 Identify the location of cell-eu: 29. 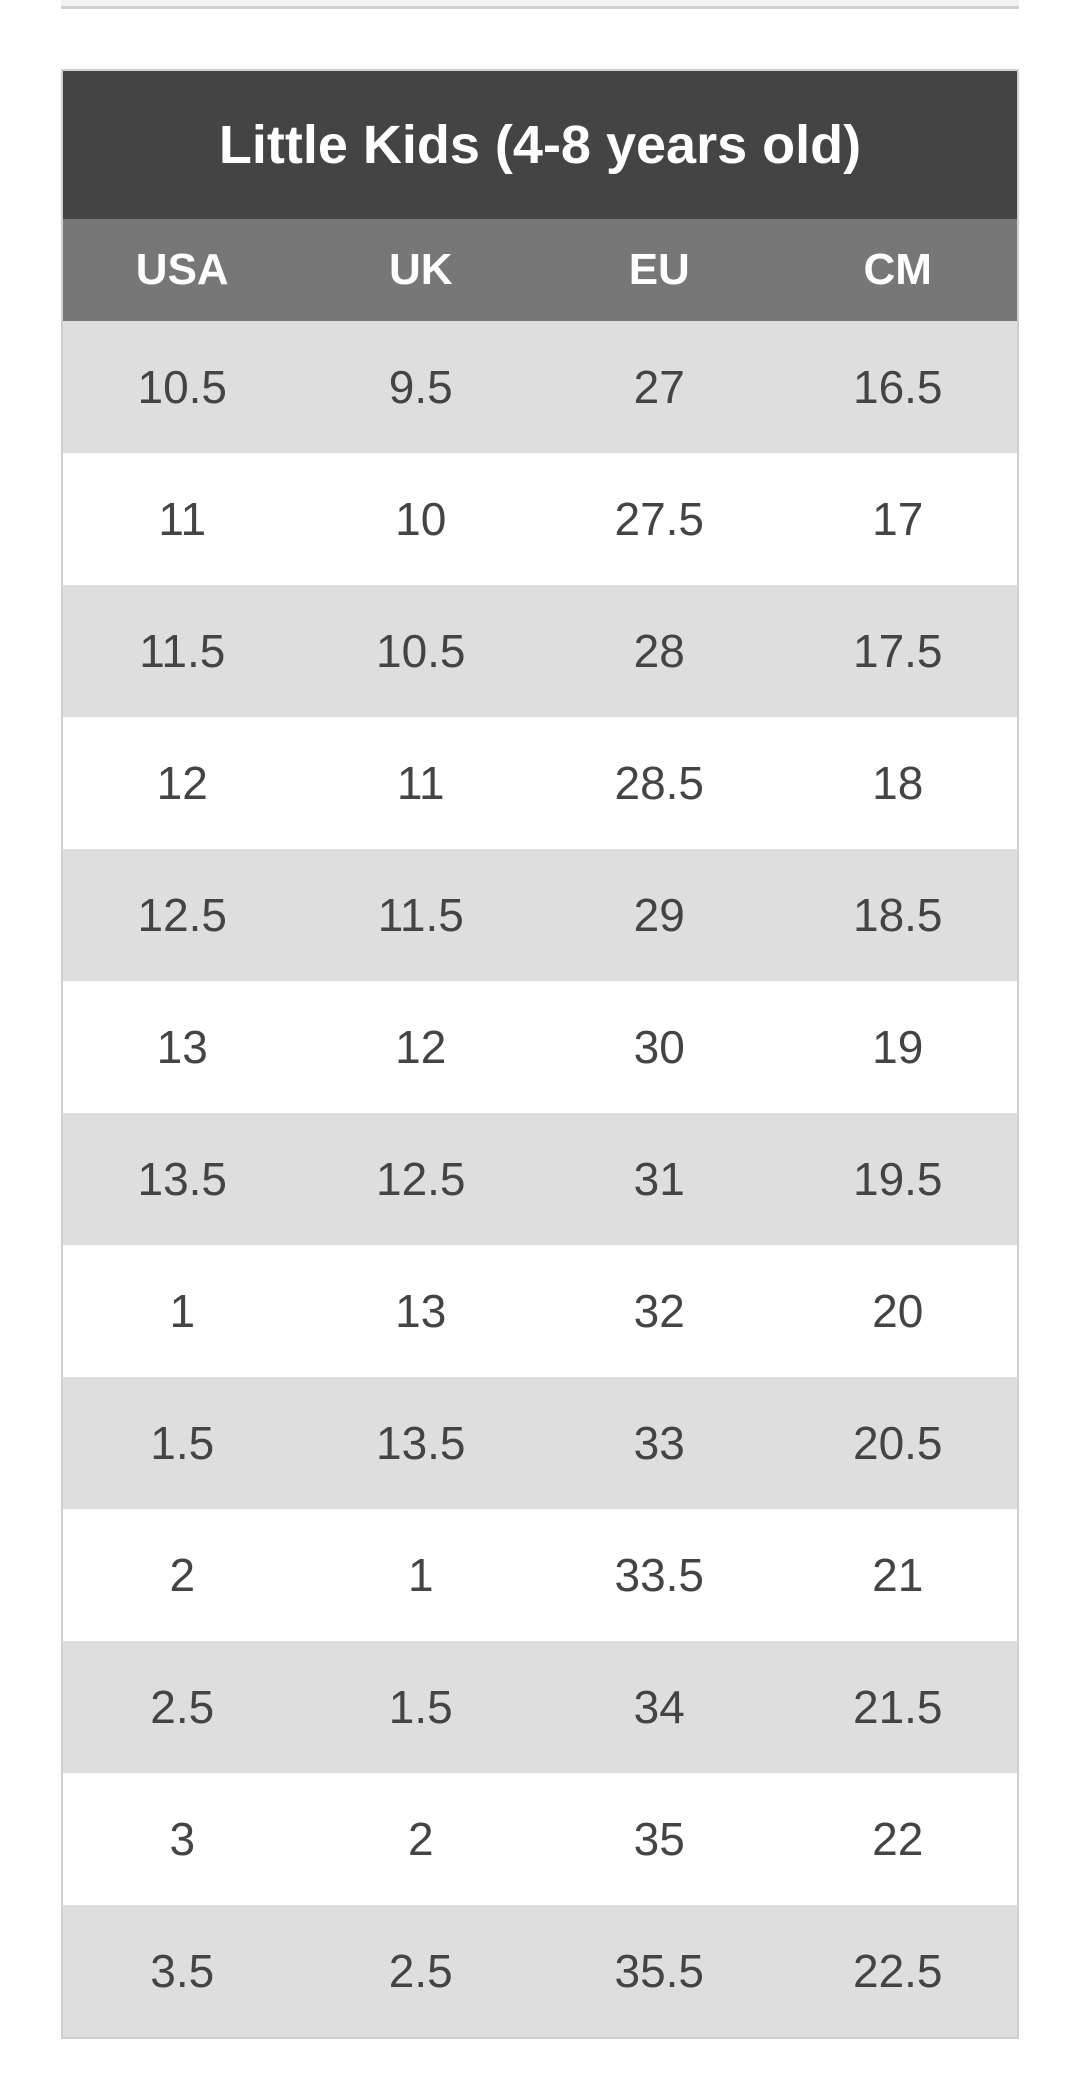
(659, 915).